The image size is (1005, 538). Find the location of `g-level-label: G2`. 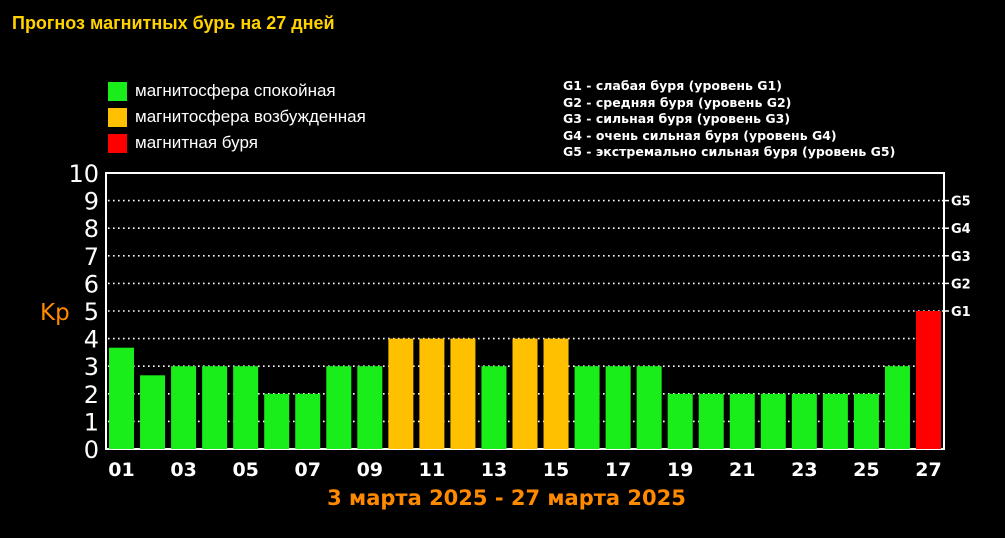

g-level-label: G2 is located at coordinates (961, 284).